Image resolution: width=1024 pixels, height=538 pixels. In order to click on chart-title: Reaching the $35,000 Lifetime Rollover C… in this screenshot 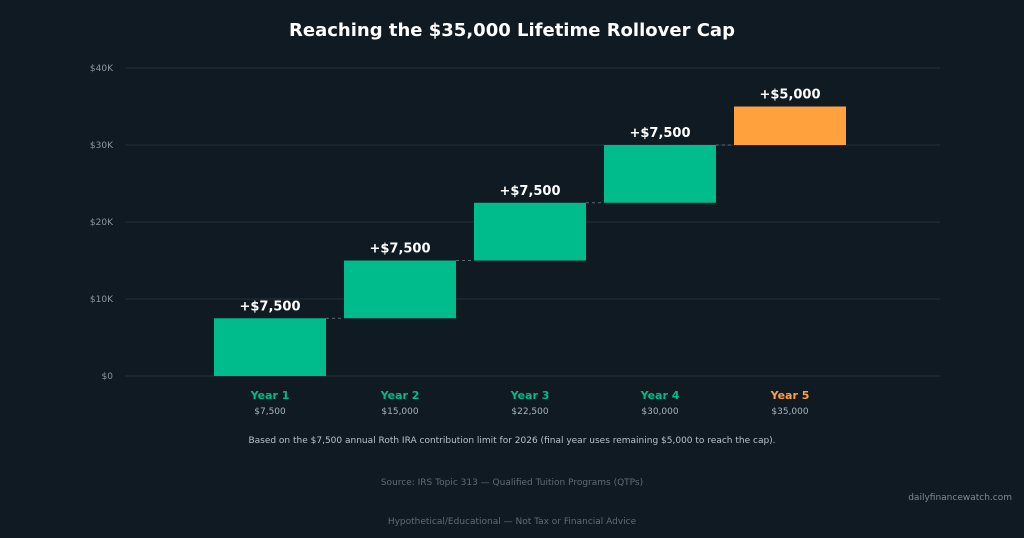, I will do `click(512, 30)`.